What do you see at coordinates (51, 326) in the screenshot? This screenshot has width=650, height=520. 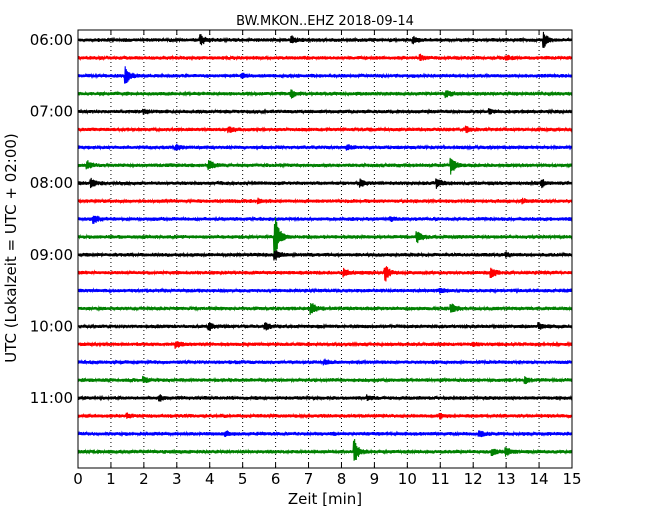 I see `y-tick-label: 10:00` at bounding box center [51, 326].